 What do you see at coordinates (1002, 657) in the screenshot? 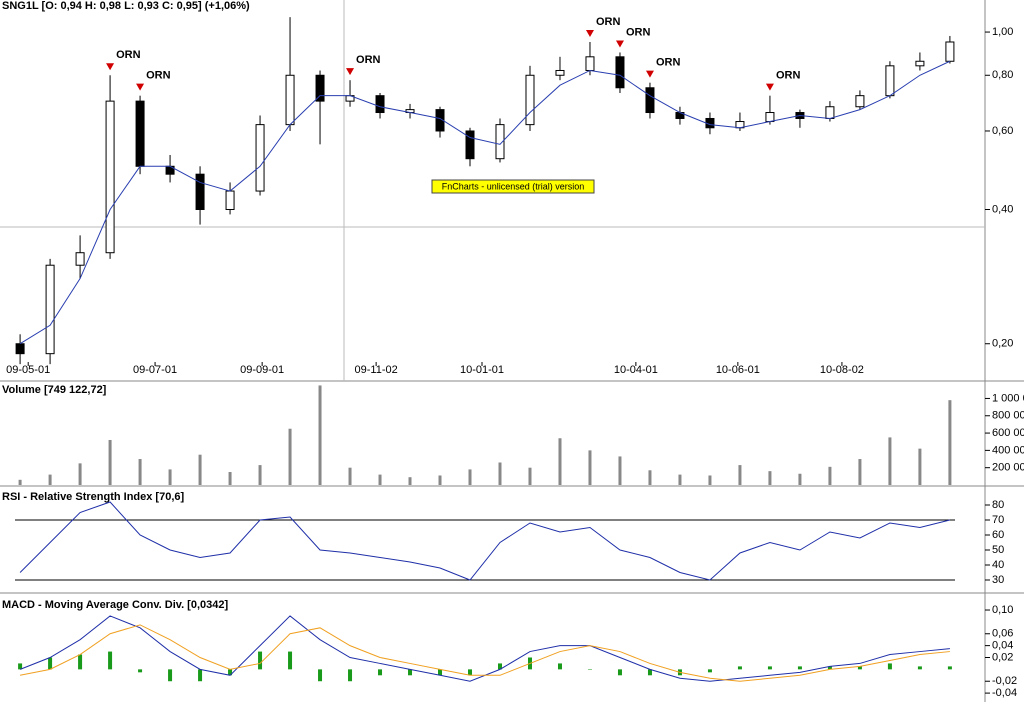
I see `y-tick-label: 0,02` at bounding box center [1002, 657].